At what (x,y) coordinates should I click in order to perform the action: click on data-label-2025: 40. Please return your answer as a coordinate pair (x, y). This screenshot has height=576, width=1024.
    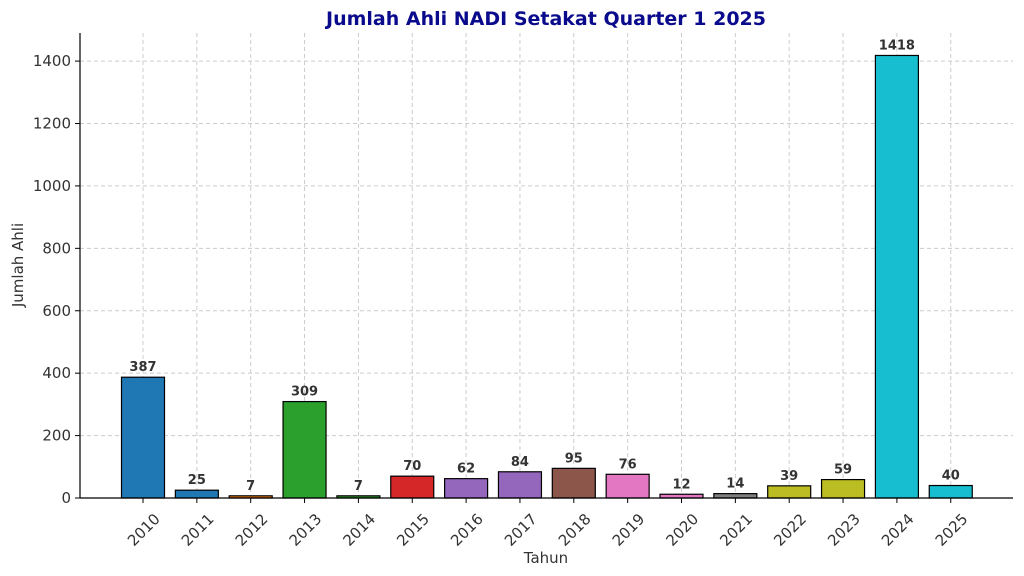
    Looking at the image, I should click on (951, 476).